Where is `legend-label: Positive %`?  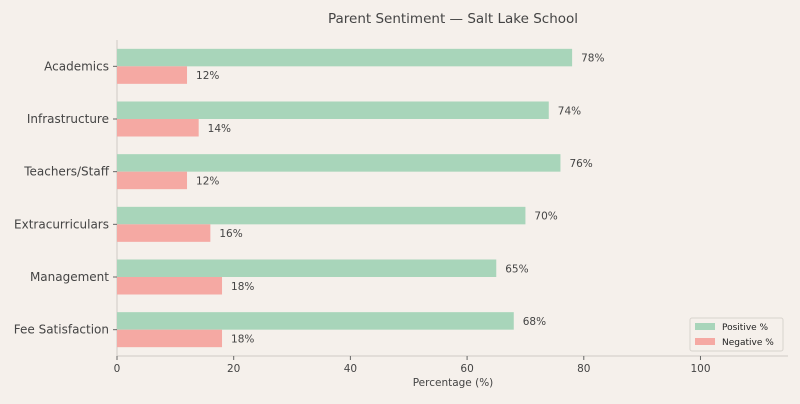
legend-label: Positive % is located at coordinates (745, 328).